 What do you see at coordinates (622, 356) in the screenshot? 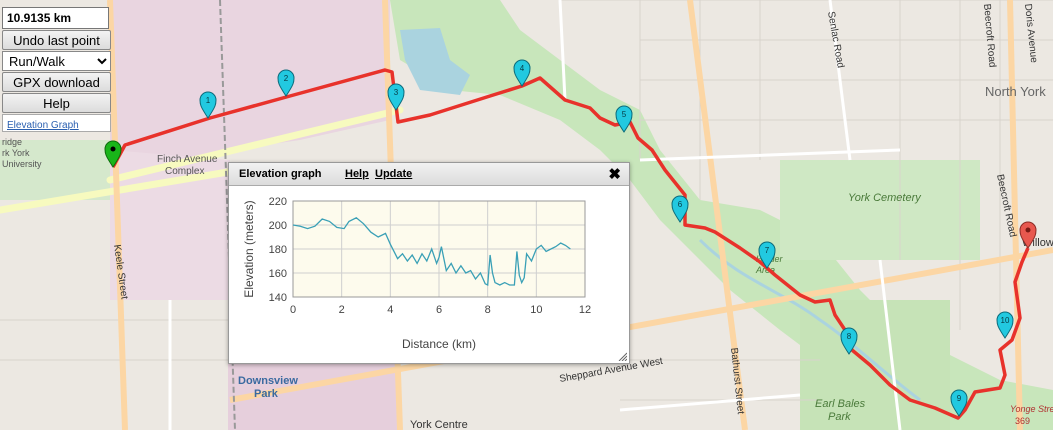
I see `resize-handle-icon` at bounding box center [622, 356].